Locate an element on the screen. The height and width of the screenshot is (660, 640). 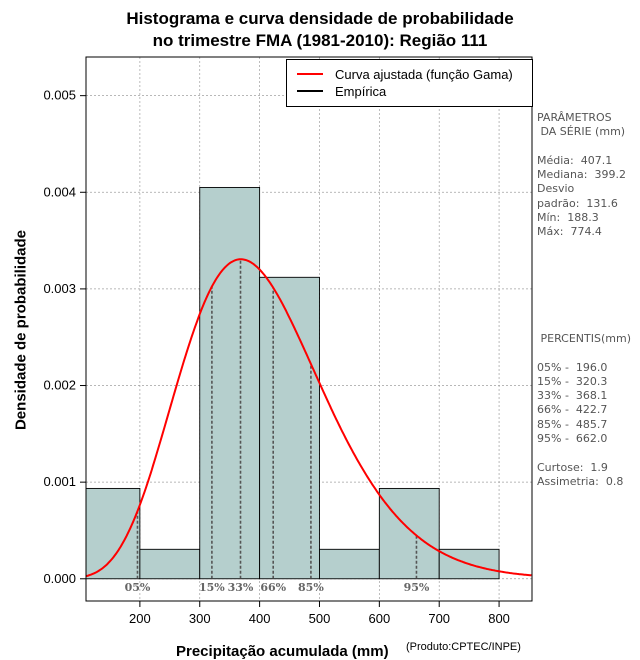
param-media: Média: 407.1 is located at coordinates (575, 160).